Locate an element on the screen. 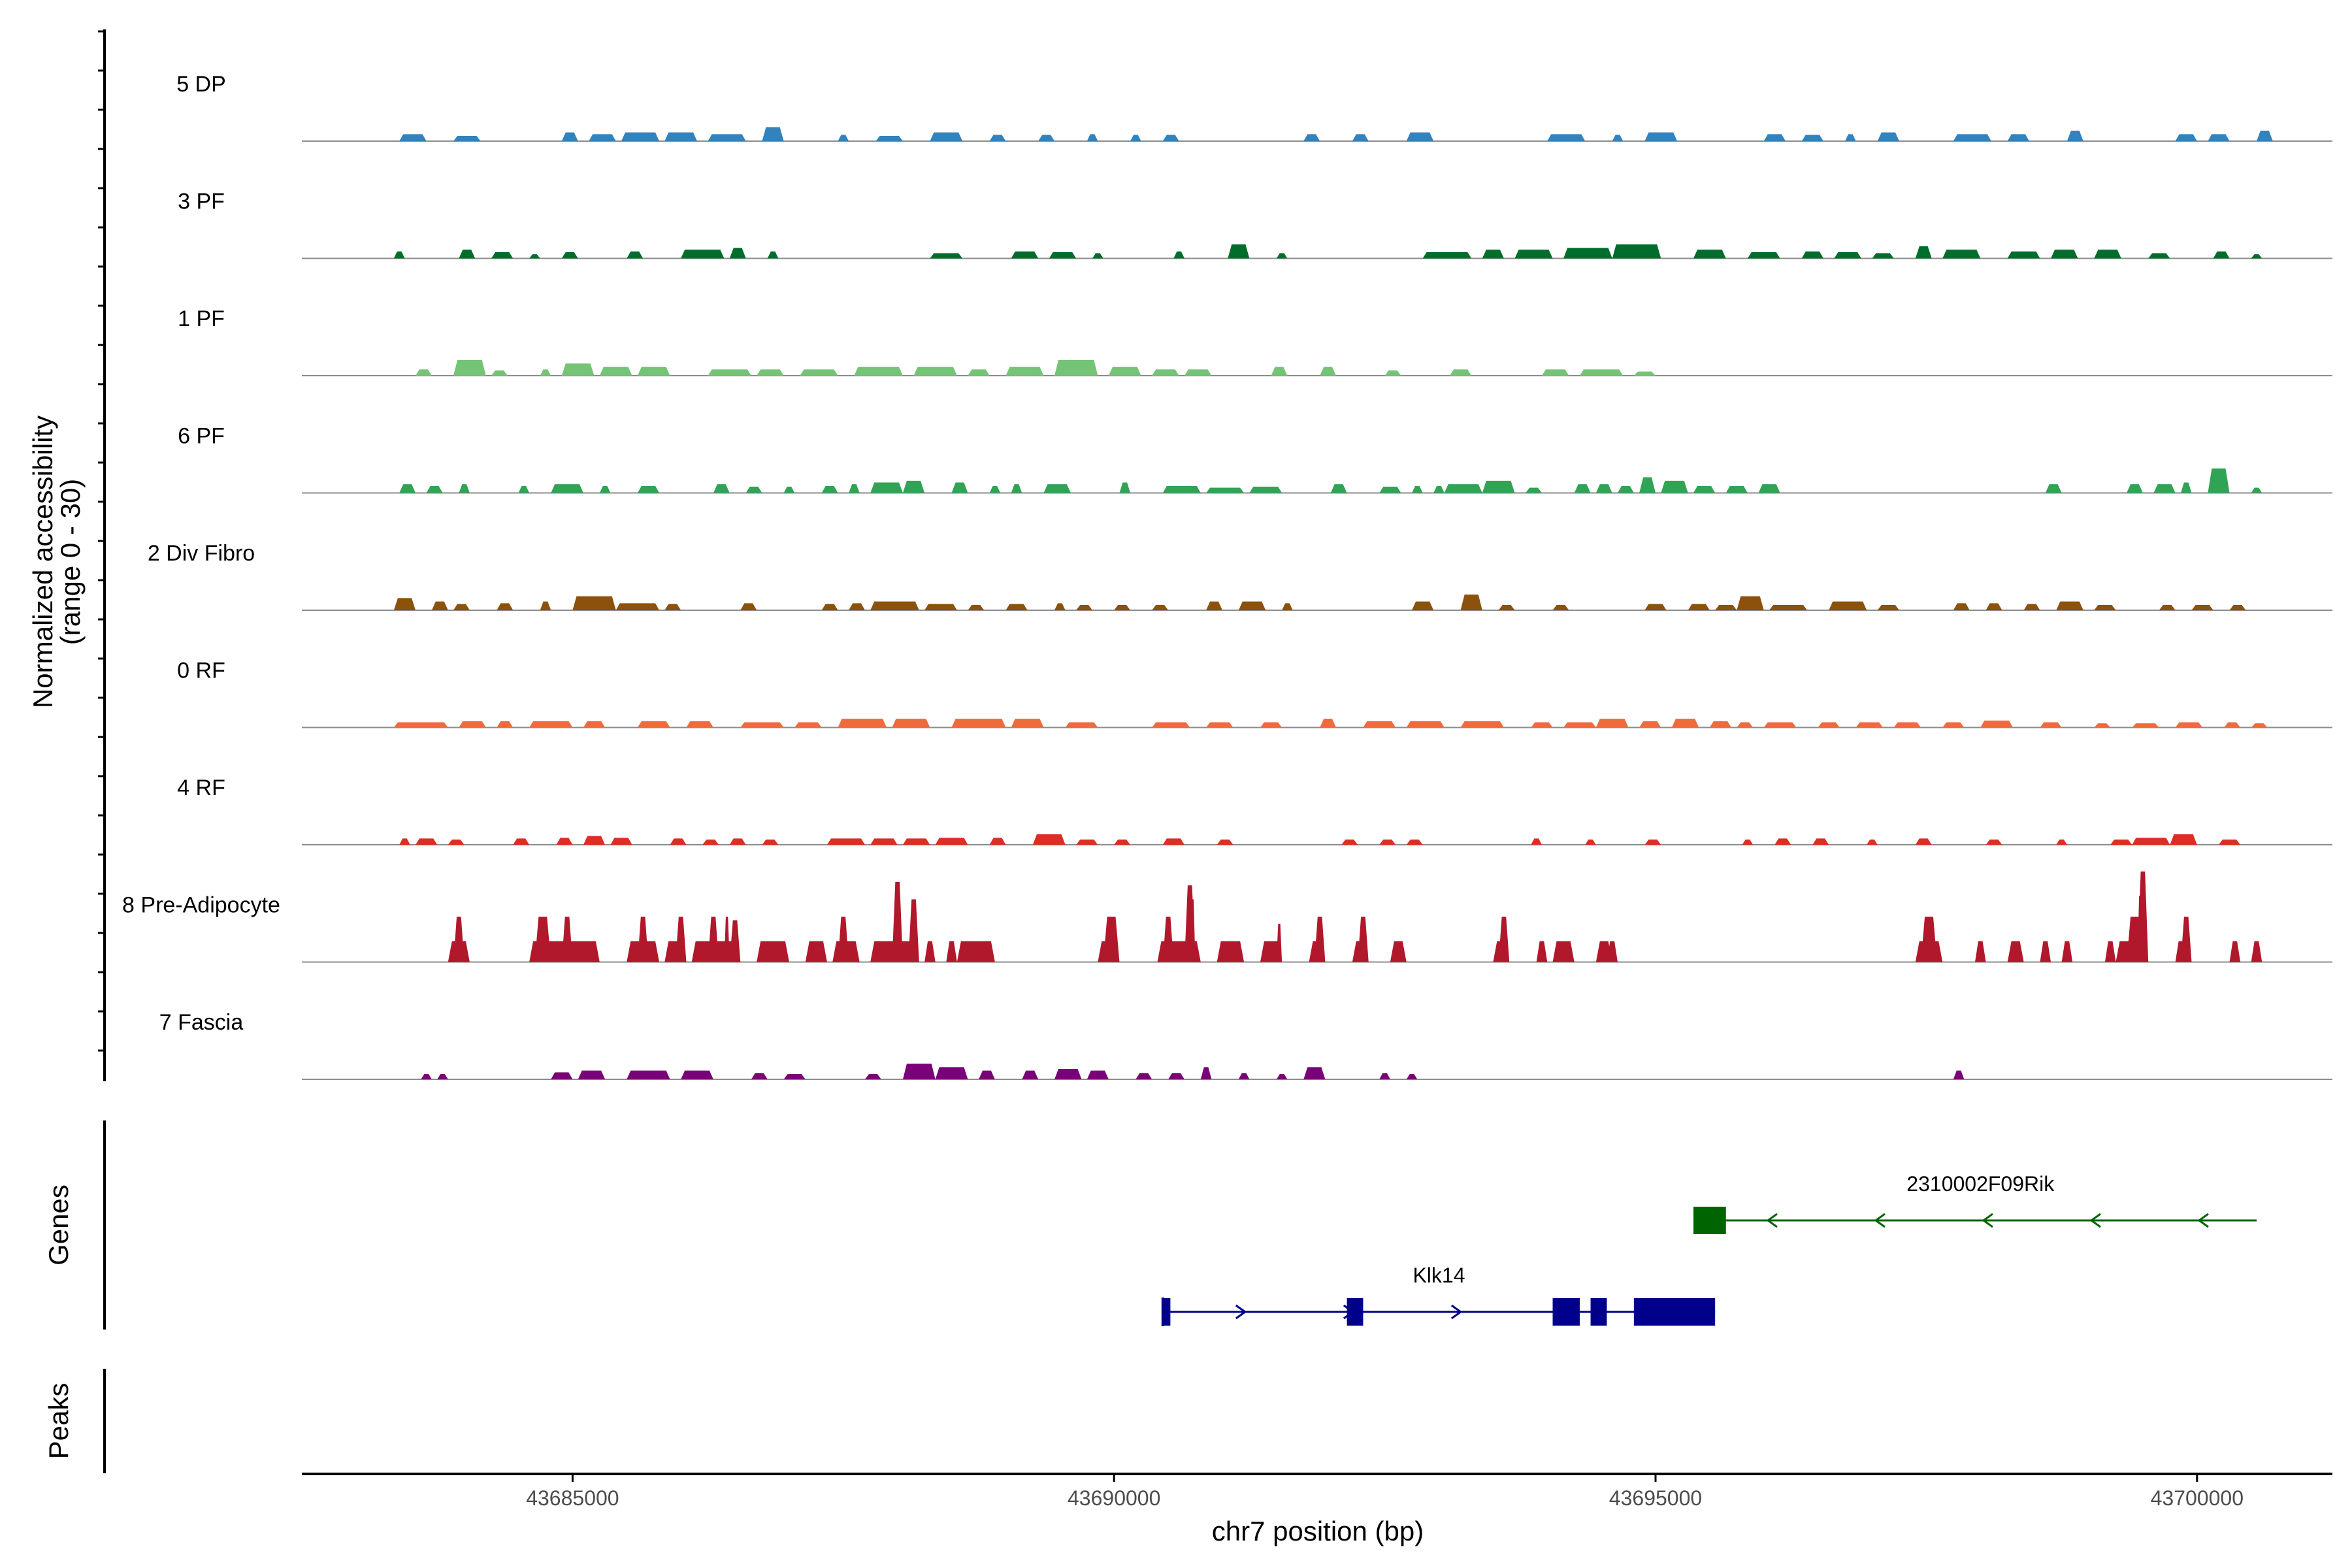  x-tick-label: 43695000 is located at coordinates (1655, 1498).